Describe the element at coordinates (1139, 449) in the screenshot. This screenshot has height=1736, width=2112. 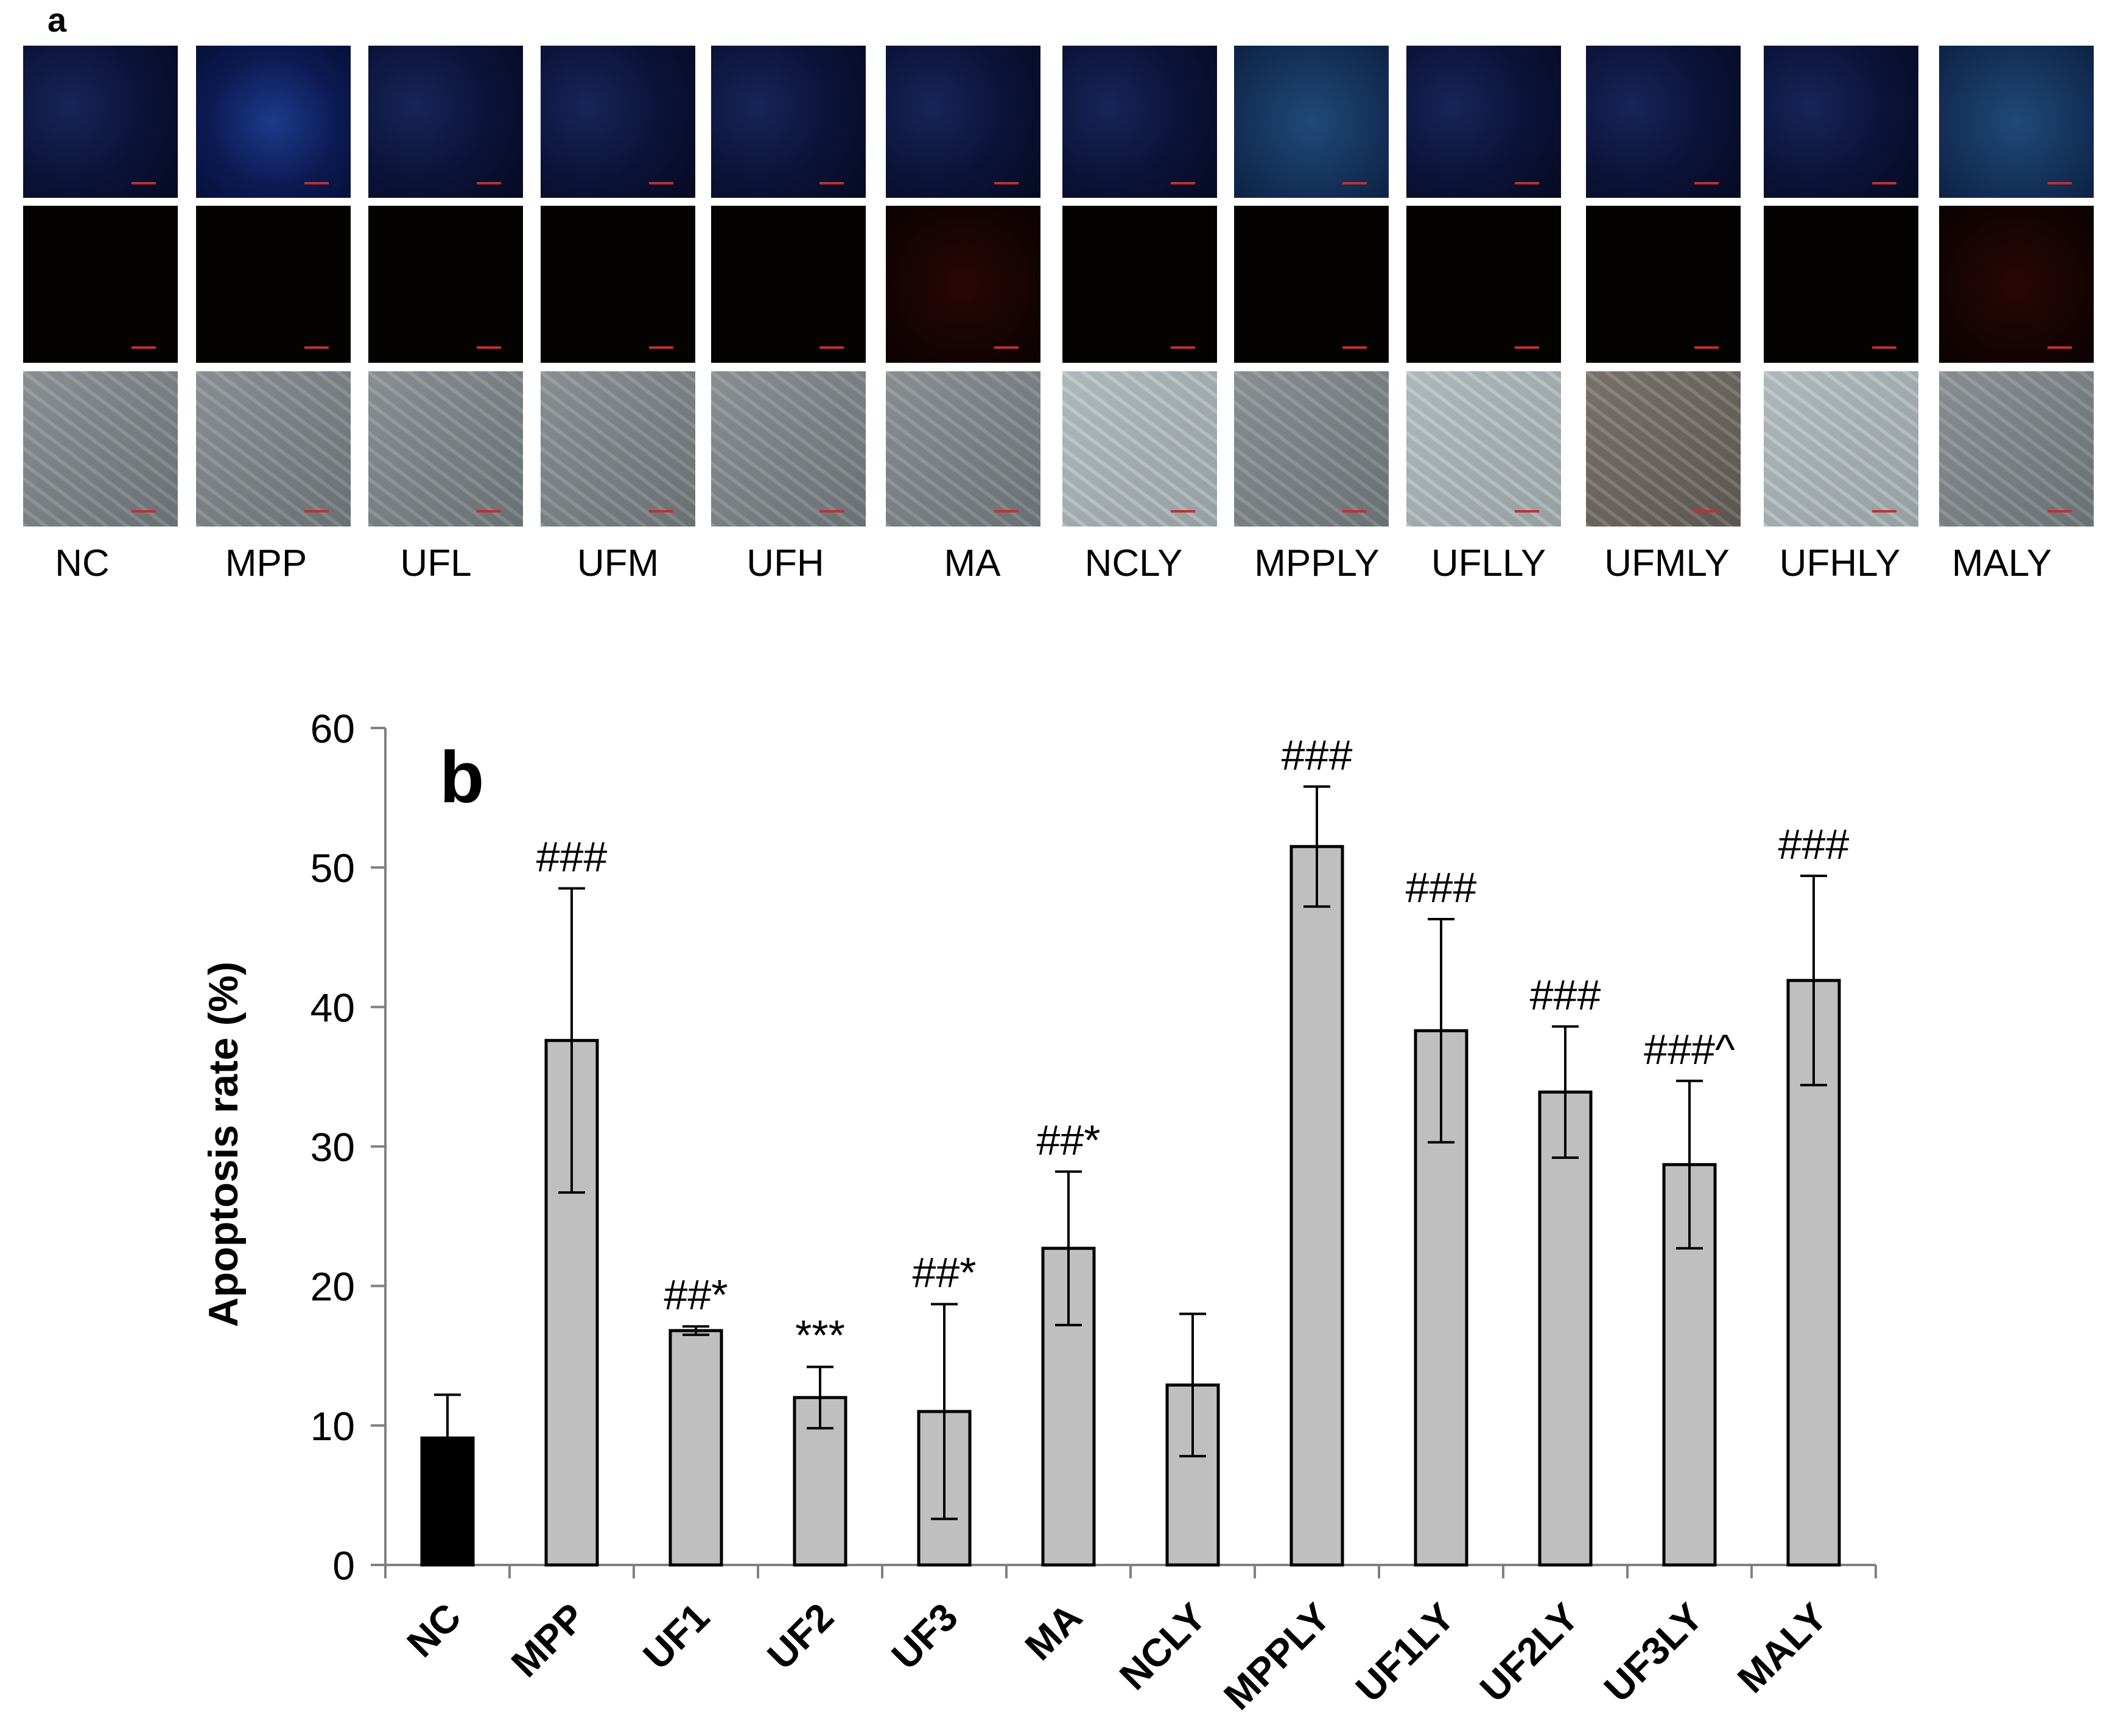
I see `micrograph-phase-contrast-ncly` at that location.